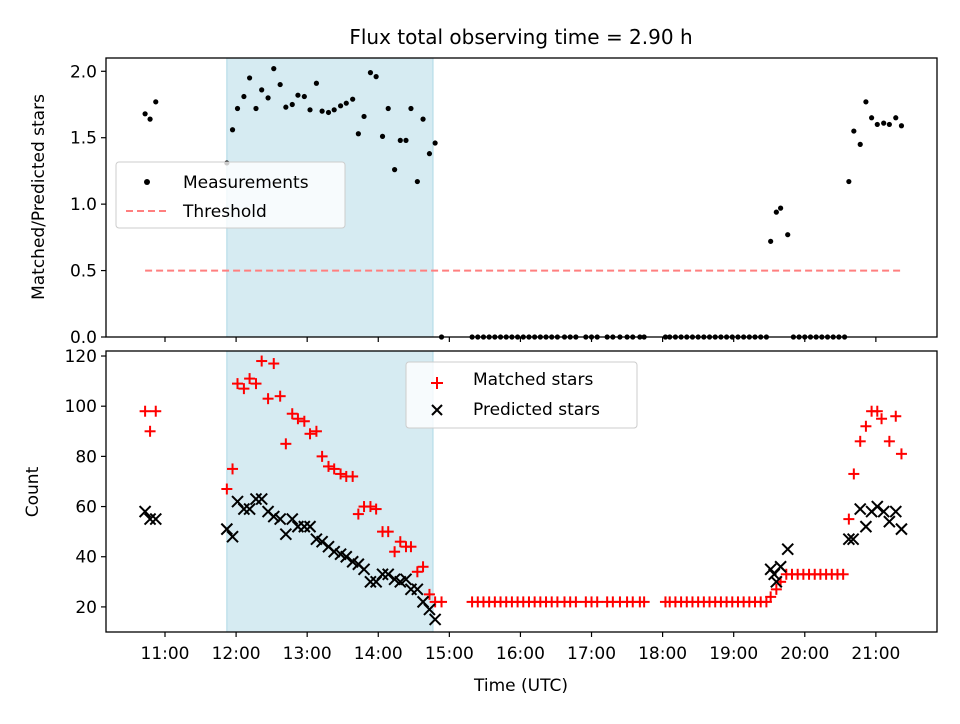 The width and height of the screenshot is (960, 724). Describe the element at coordinates (224, 212) in the screenshot. I see `legend-threshold-label: Threshold` at that location.